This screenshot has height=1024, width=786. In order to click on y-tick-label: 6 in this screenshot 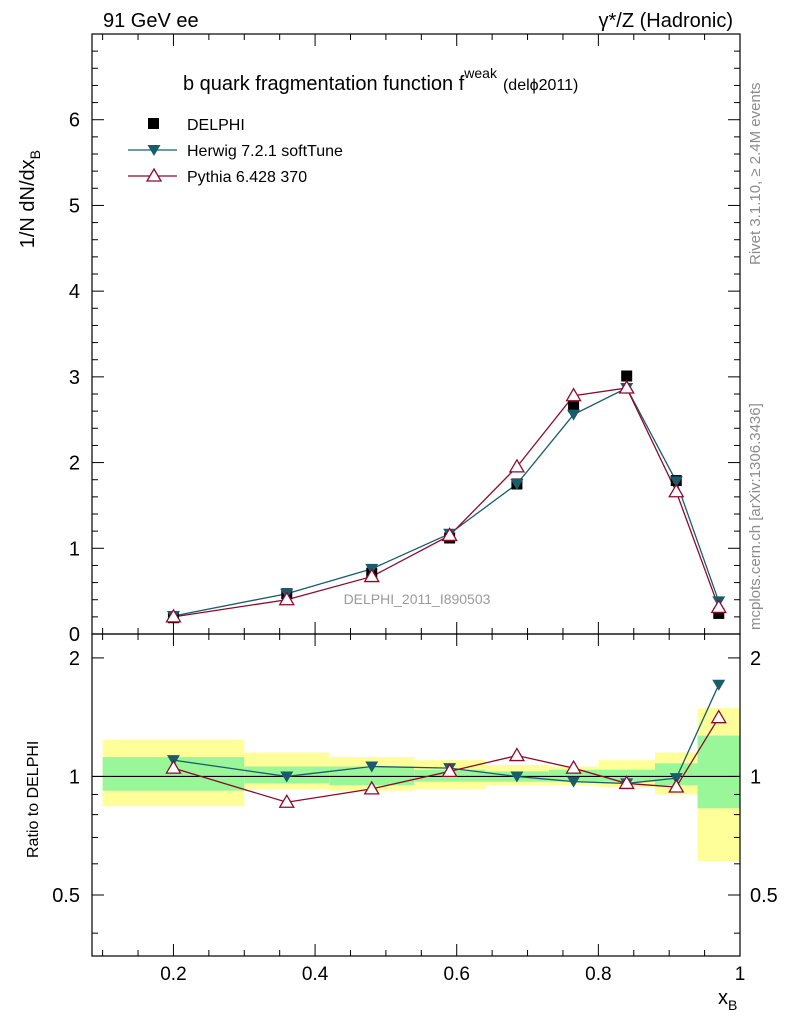, I will do `click(74, 121)`.